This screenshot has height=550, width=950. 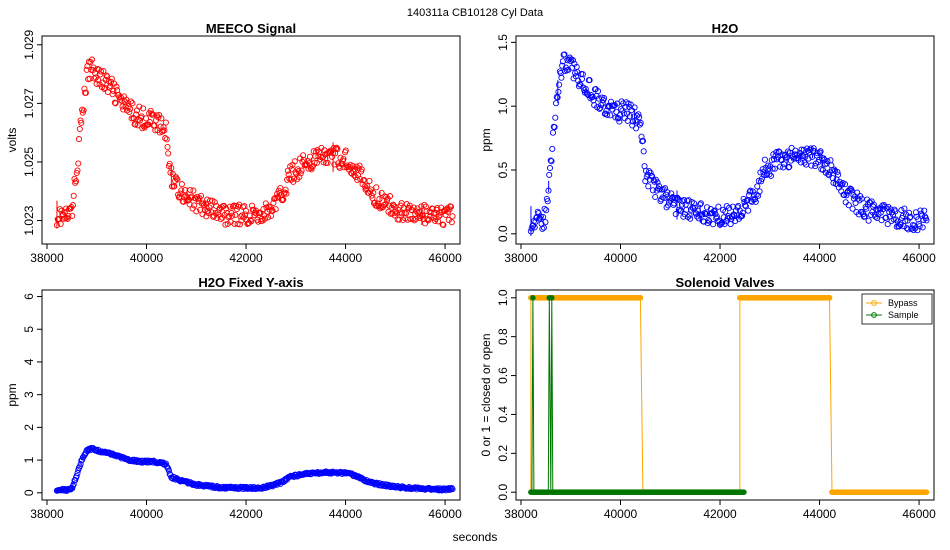 I want to click on legend-box, so click(x=897, y=309).